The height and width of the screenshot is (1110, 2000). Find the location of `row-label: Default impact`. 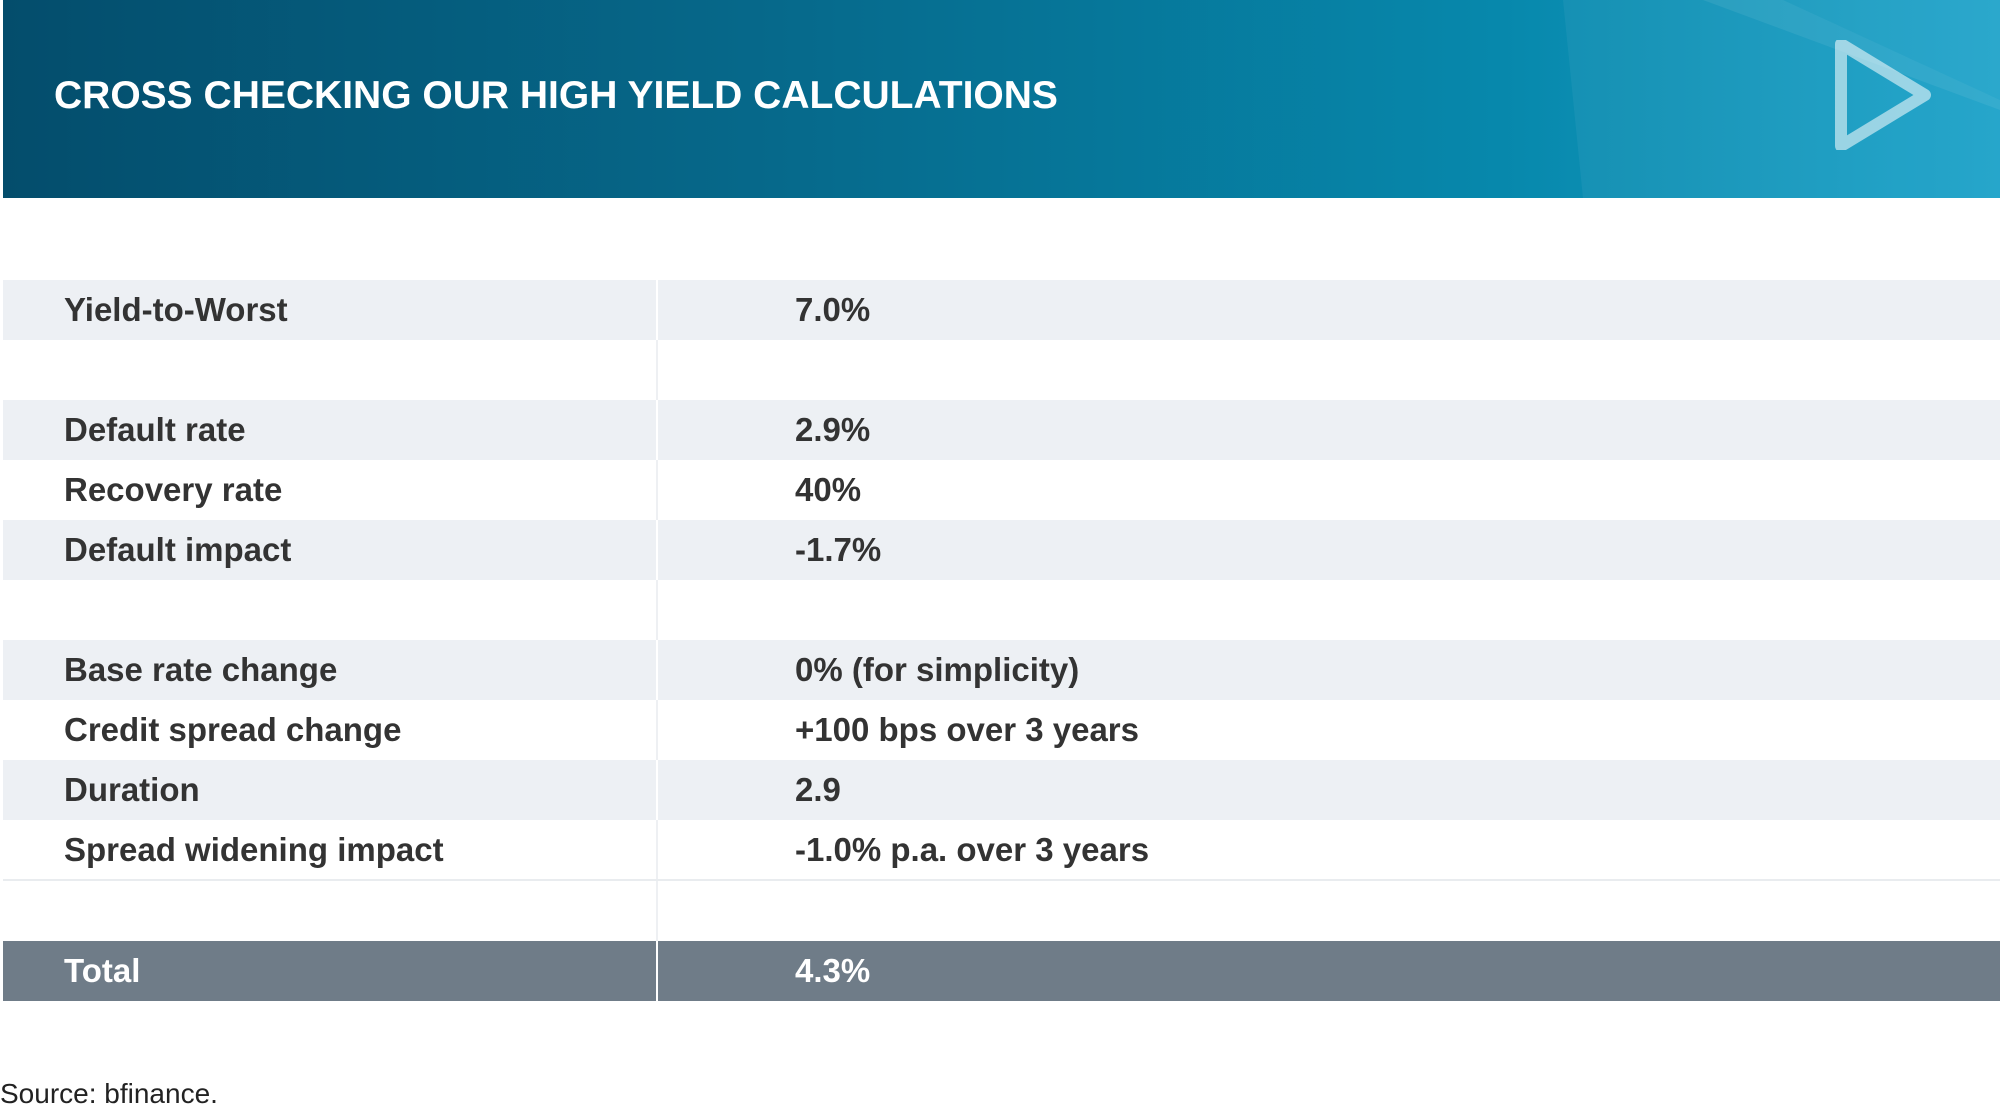

row-label: Default impact is located at coordinates (330, 550).